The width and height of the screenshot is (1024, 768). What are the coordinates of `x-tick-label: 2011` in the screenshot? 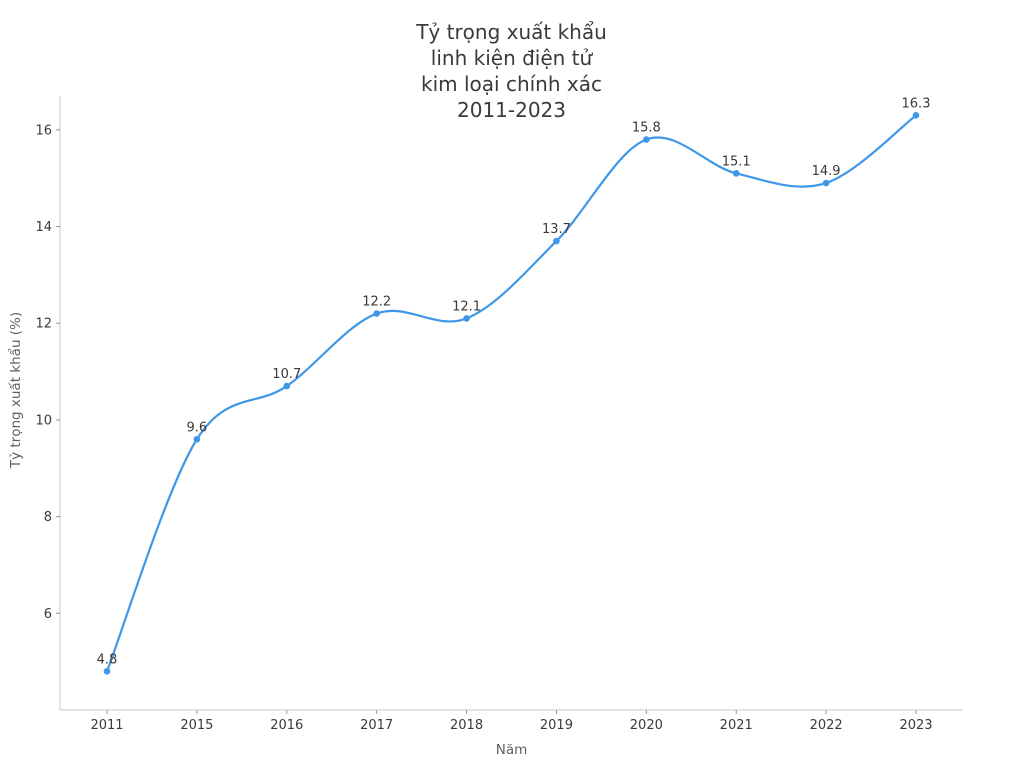 It's located at (106, 725).